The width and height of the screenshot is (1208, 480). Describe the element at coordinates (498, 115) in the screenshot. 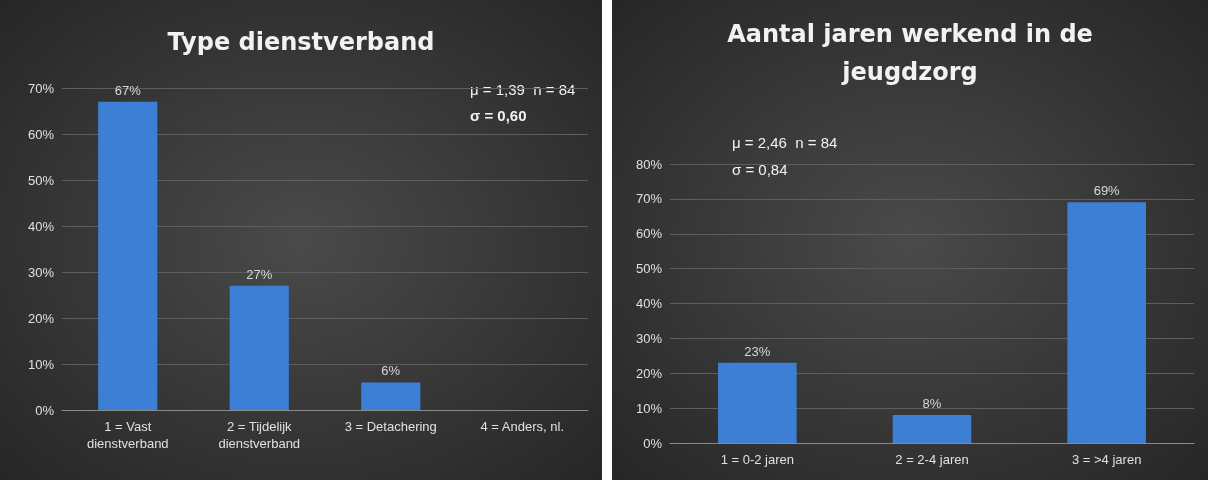

I see `annotation: σ = 0,60` at that location.